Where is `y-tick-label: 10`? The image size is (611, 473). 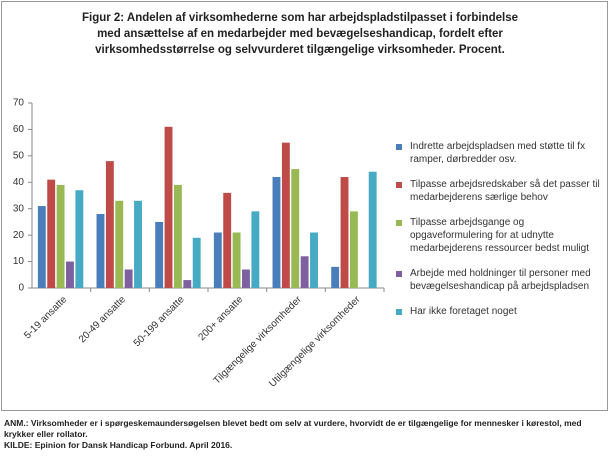 y-tick-label: 10 is located at coordinates (19, 261).